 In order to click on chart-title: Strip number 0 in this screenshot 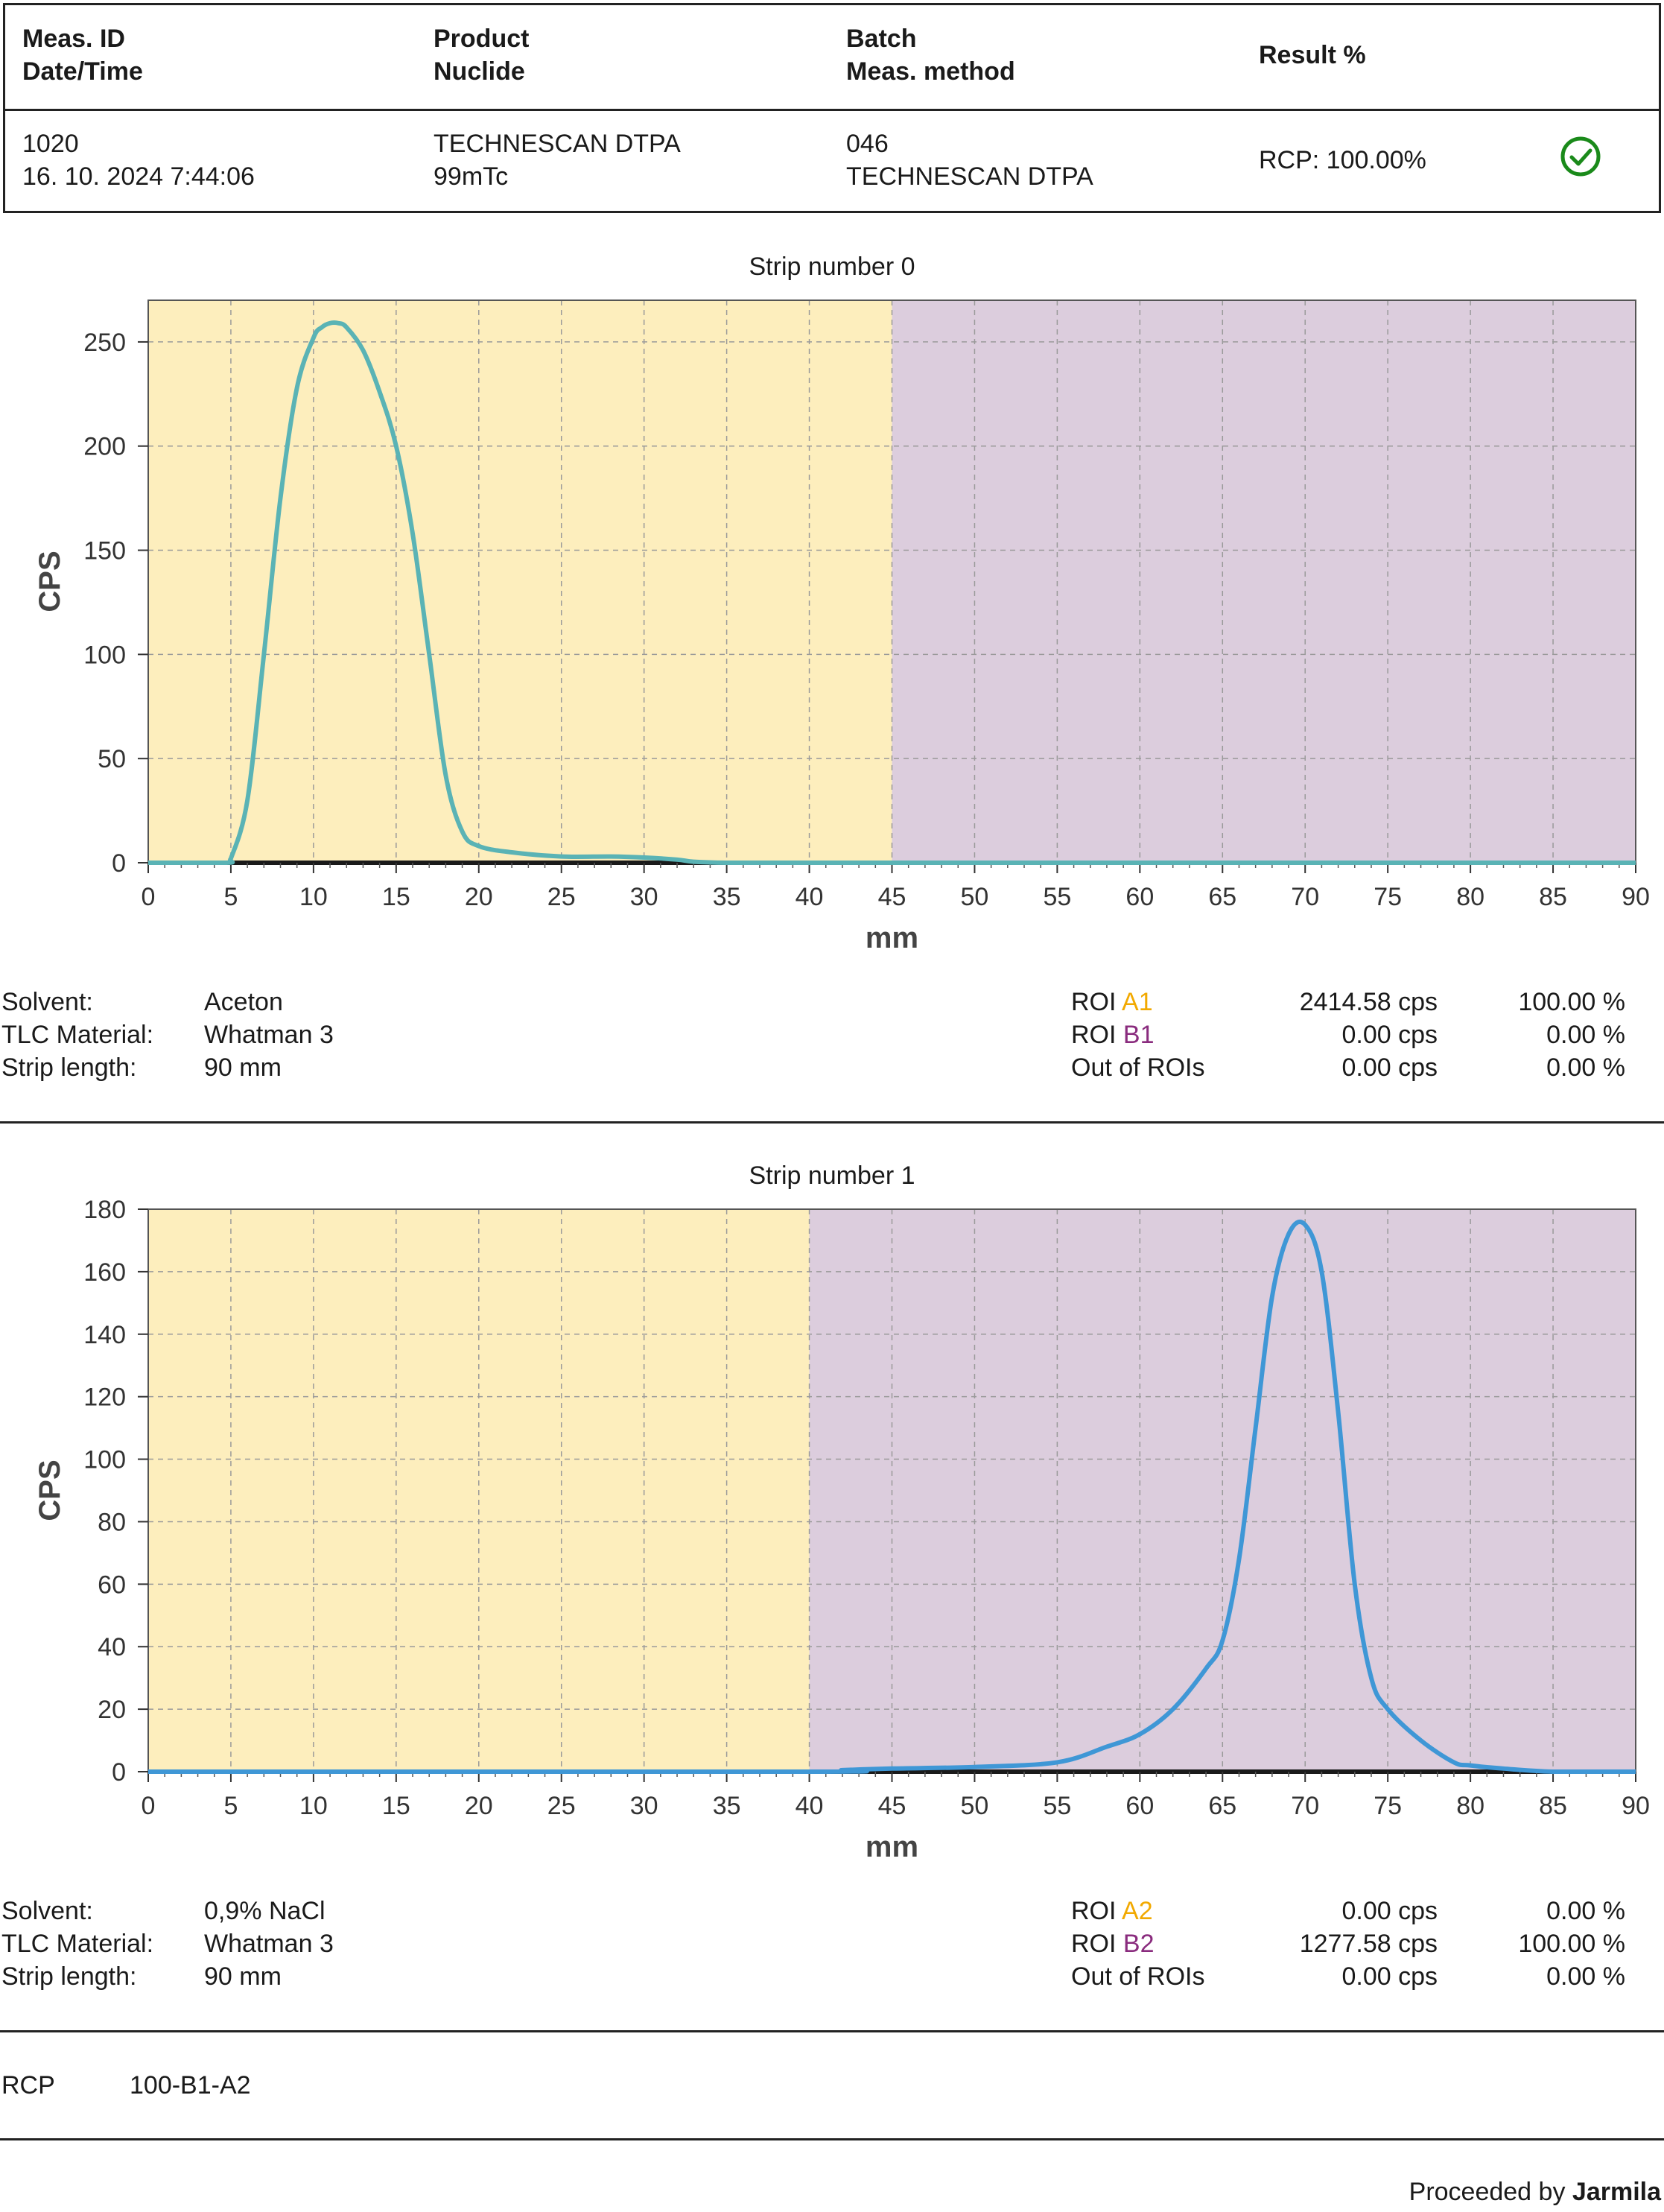, I will do `click(832, 267)`.